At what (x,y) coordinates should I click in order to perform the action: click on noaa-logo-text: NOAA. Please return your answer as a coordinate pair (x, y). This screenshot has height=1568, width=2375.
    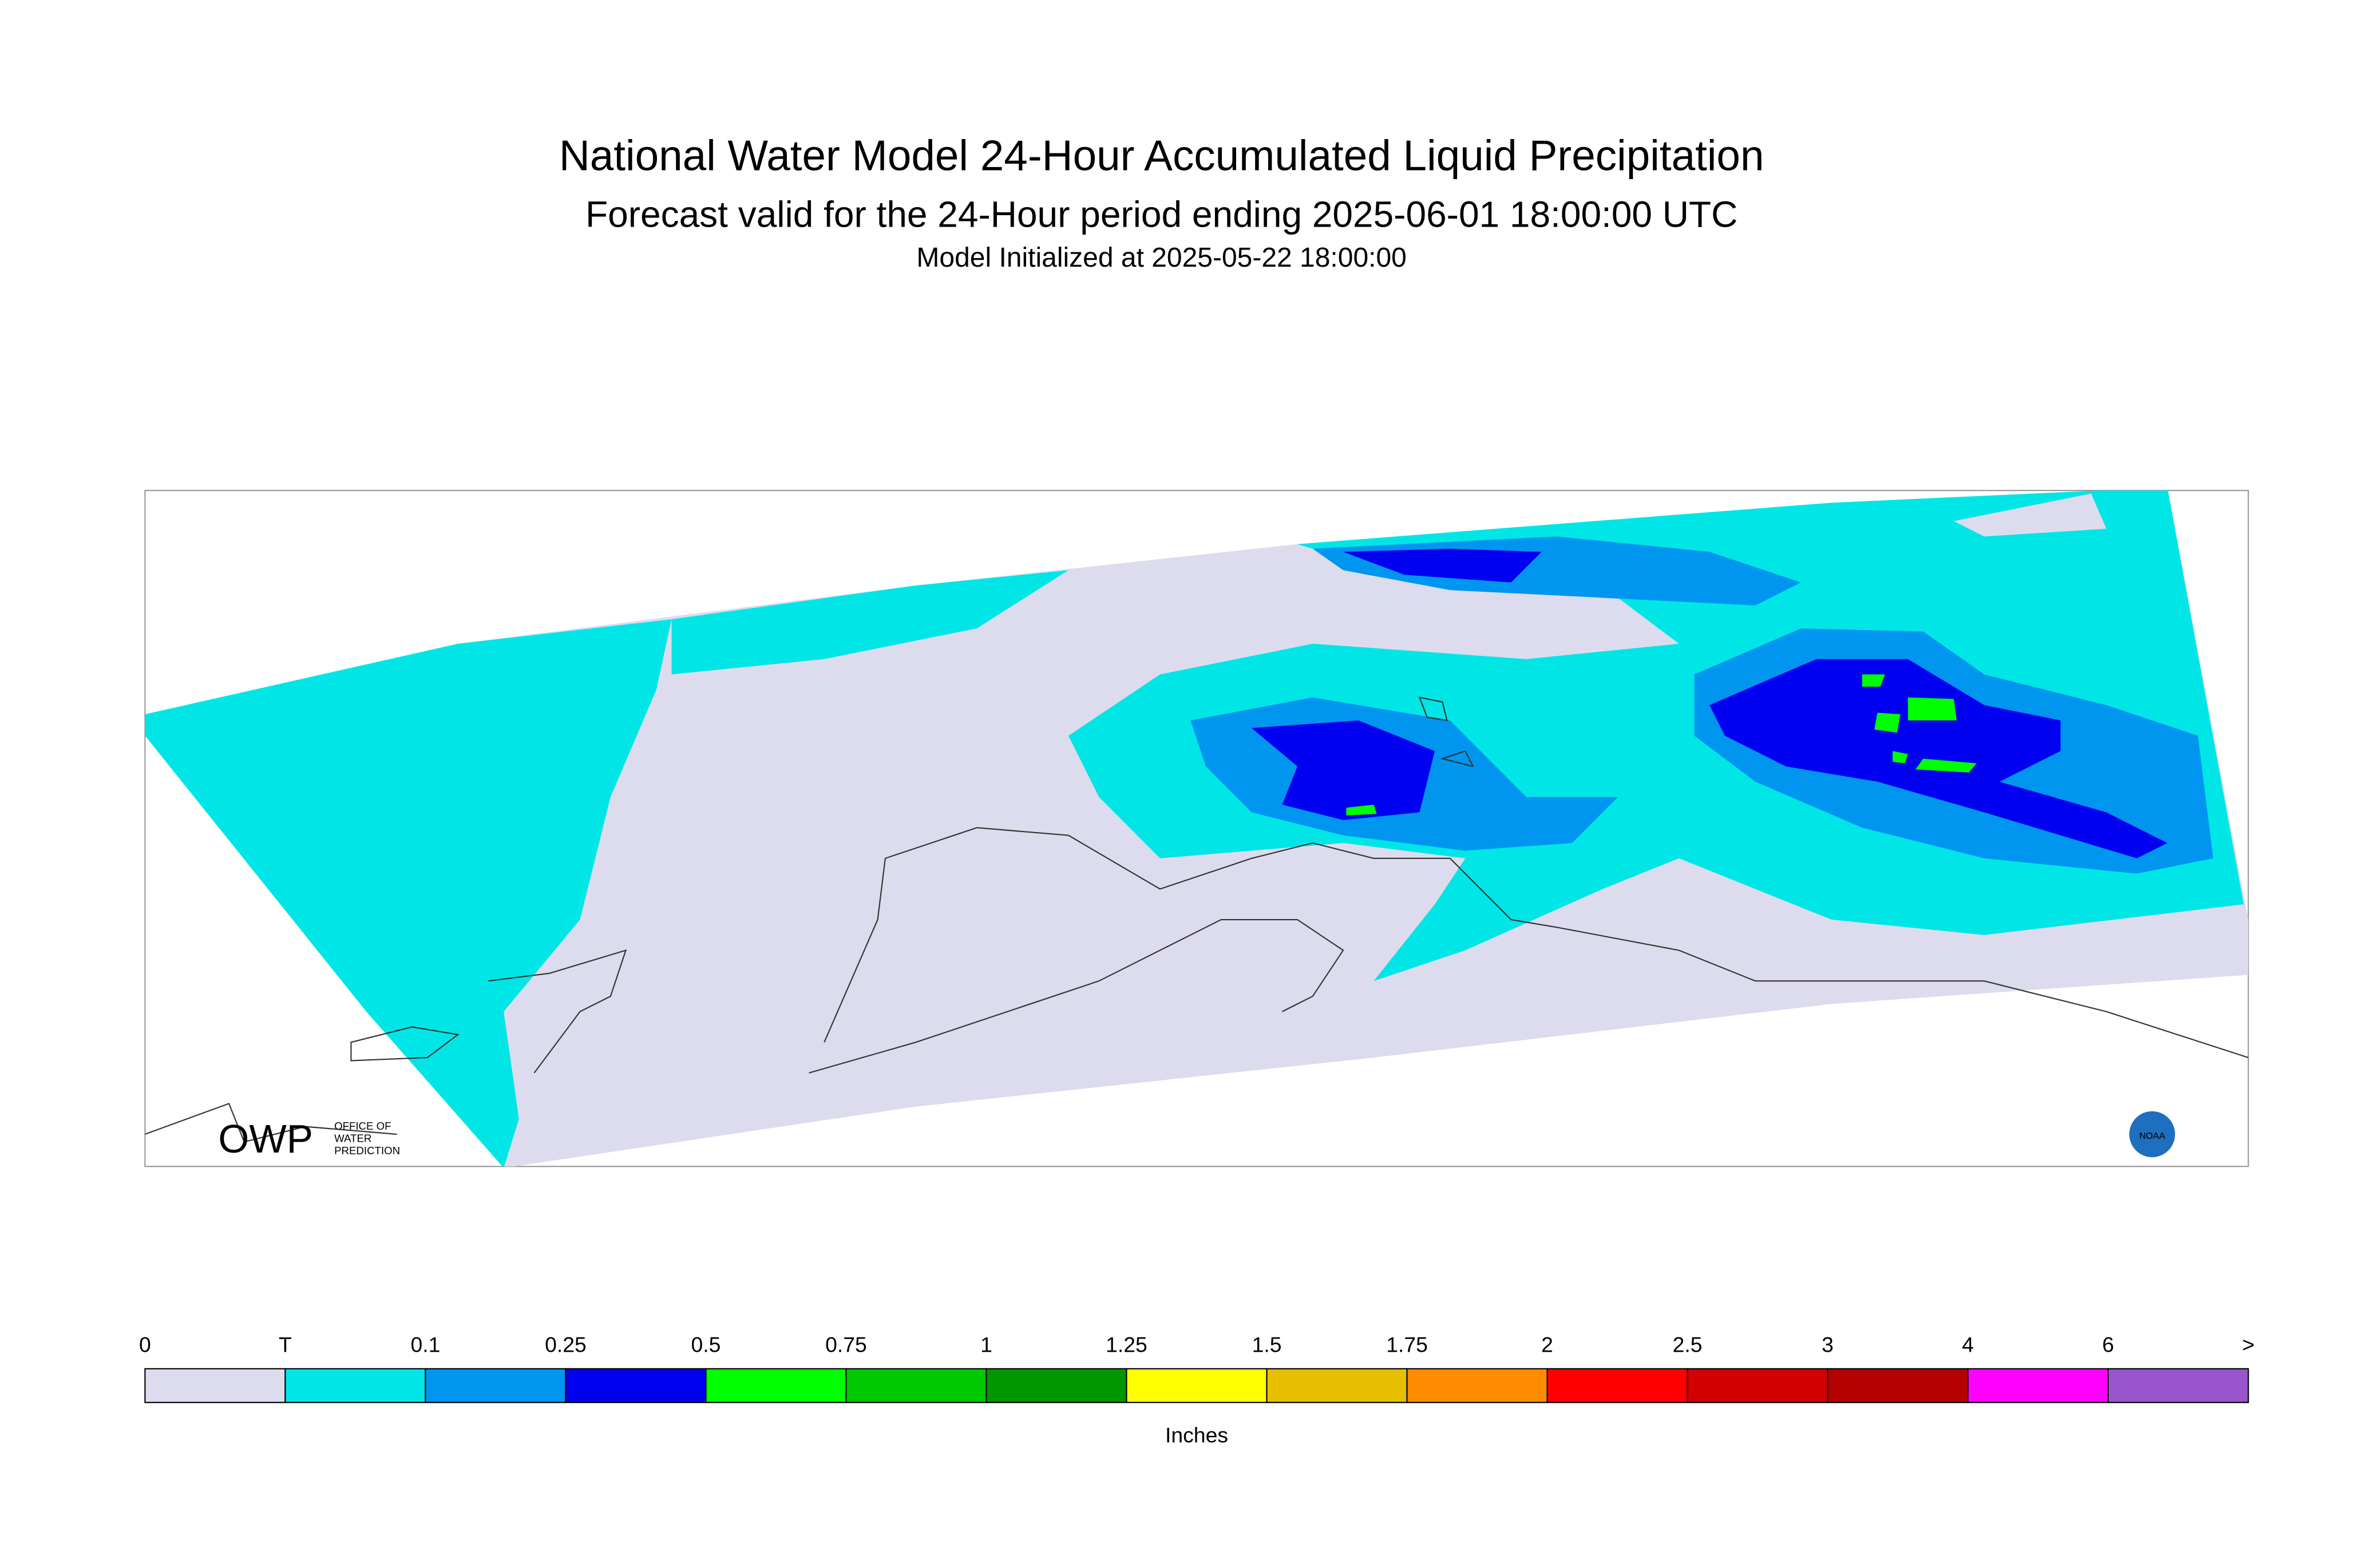
    Looking at the image, I should click on (2152, 1136).